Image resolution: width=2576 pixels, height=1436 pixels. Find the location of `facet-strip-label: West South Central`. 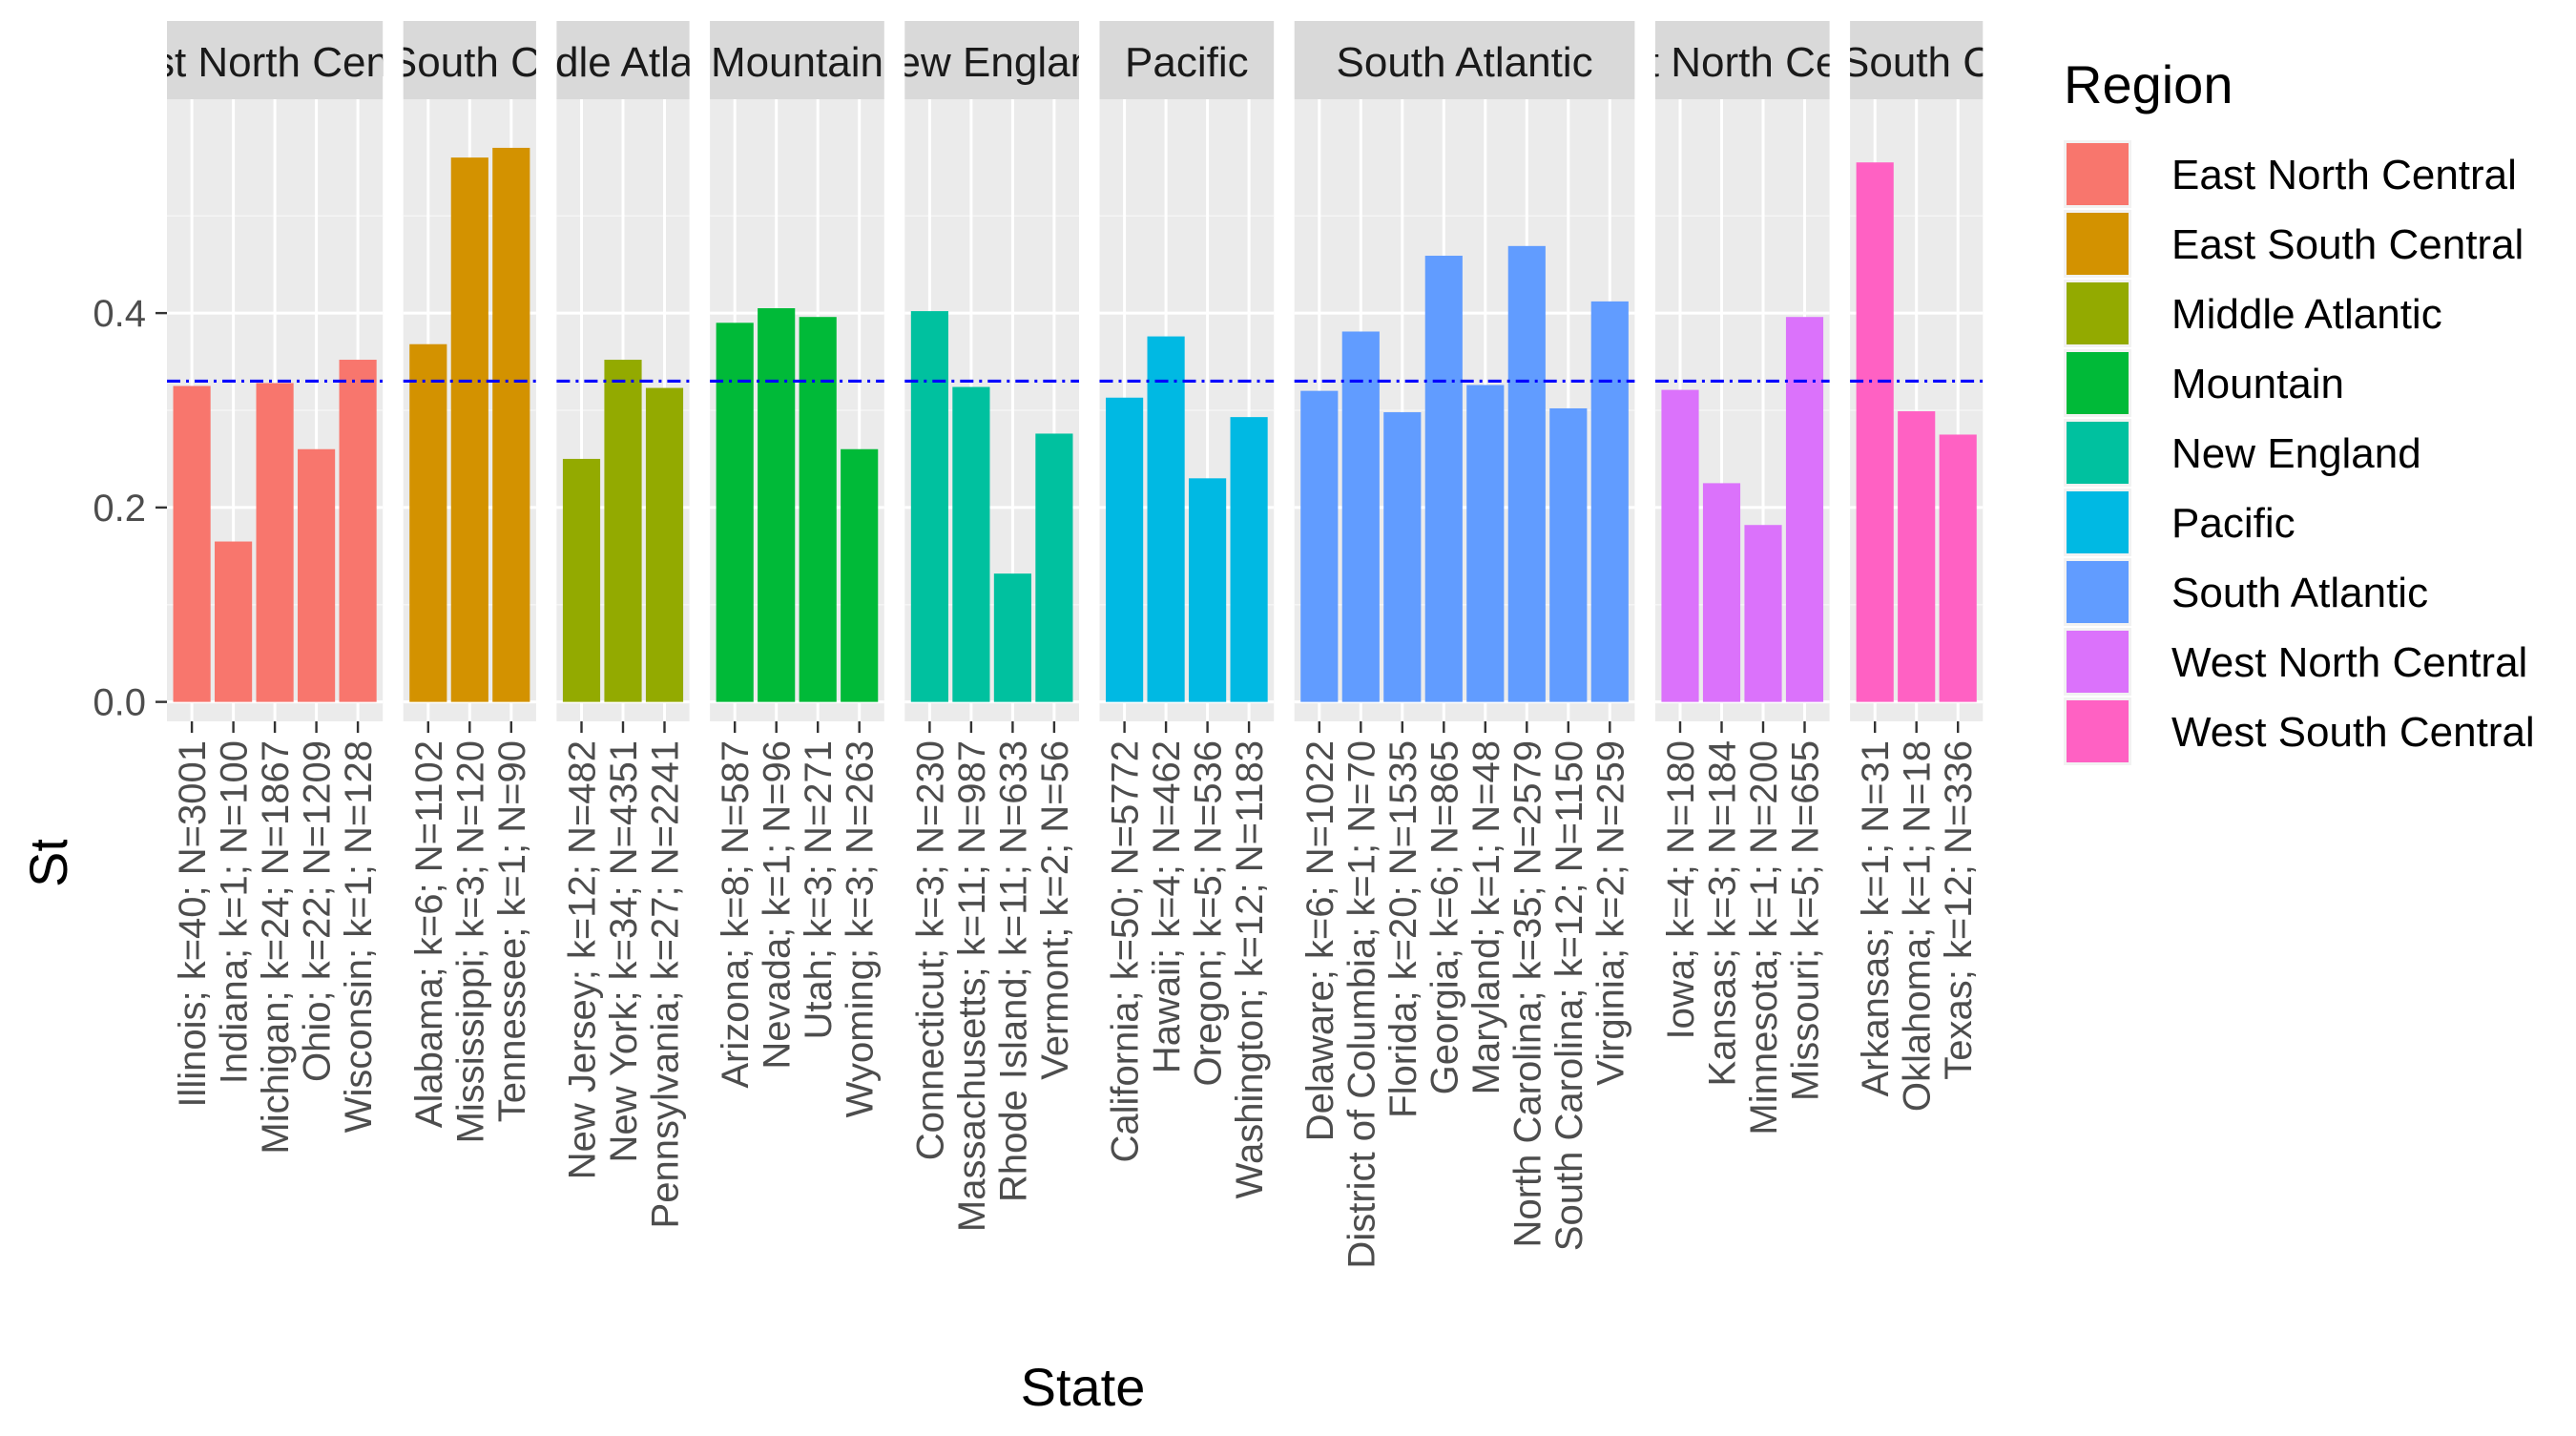

facet-strip-label: West South Central is located at coordinates (1916, 62).